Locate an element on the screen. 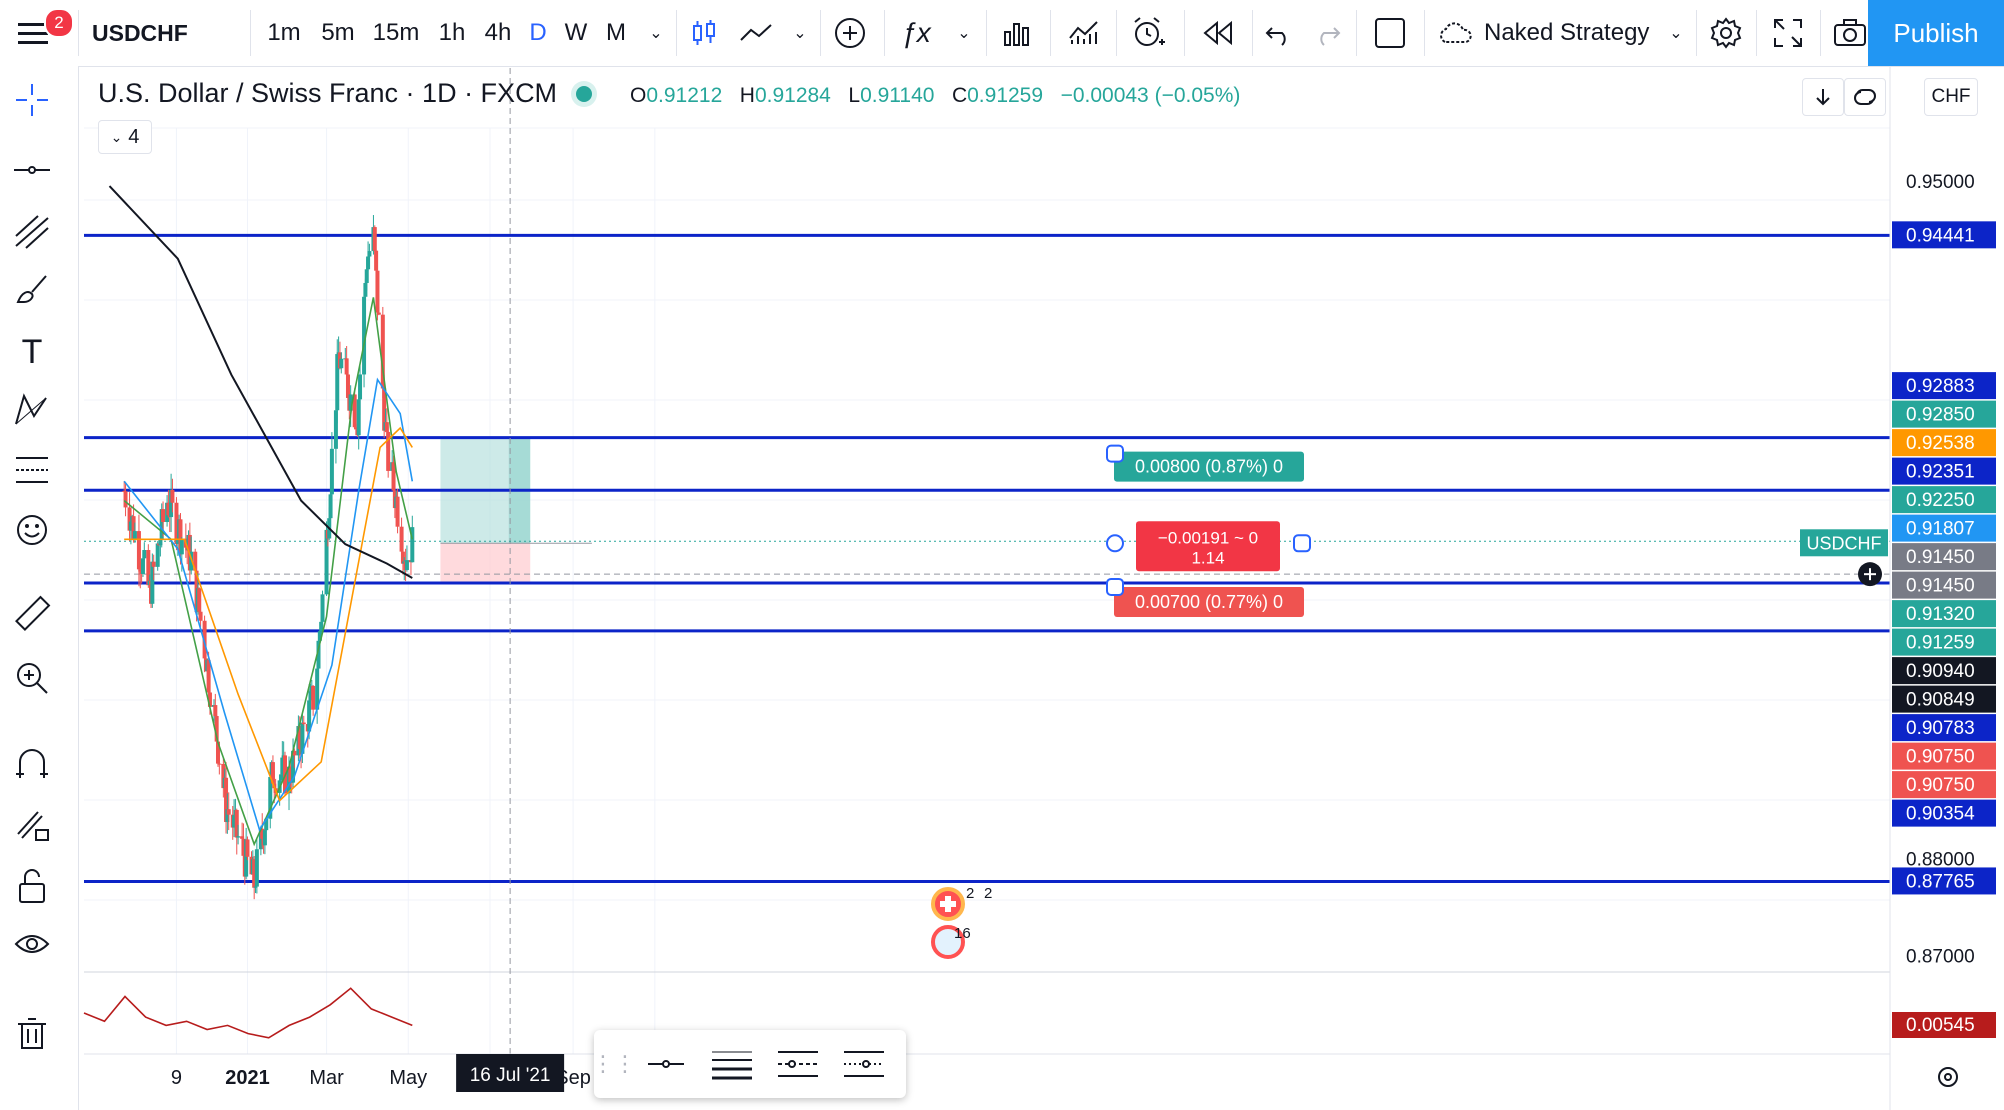 The height and width of the screenshot is (1110, 2004). publish-button: Publish is located at coordinates (1936, 33).